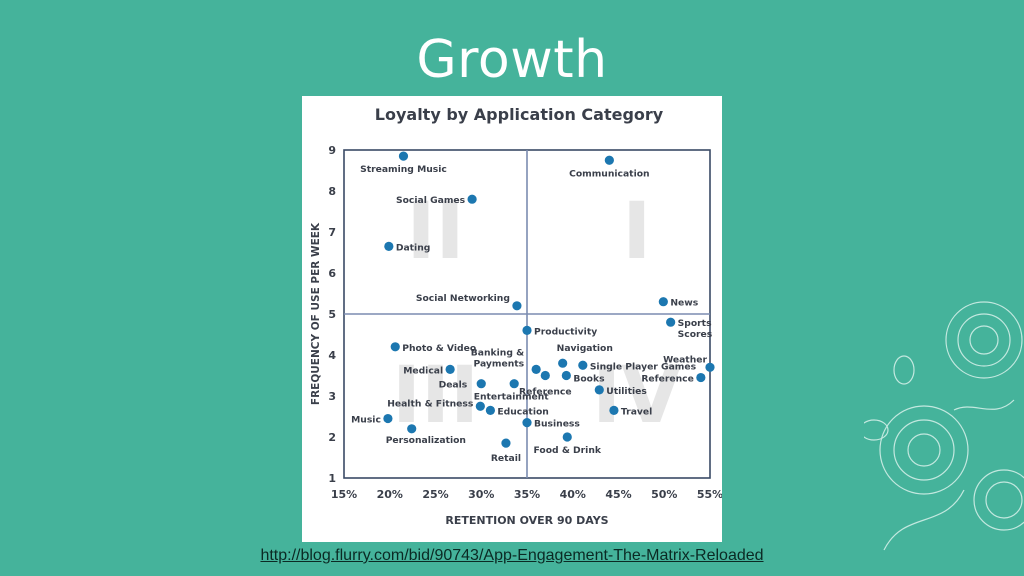 Image resolution: width=1024 pixels, height=576 pixels. I want to click on data-label: Social Games, so click(431, 200).